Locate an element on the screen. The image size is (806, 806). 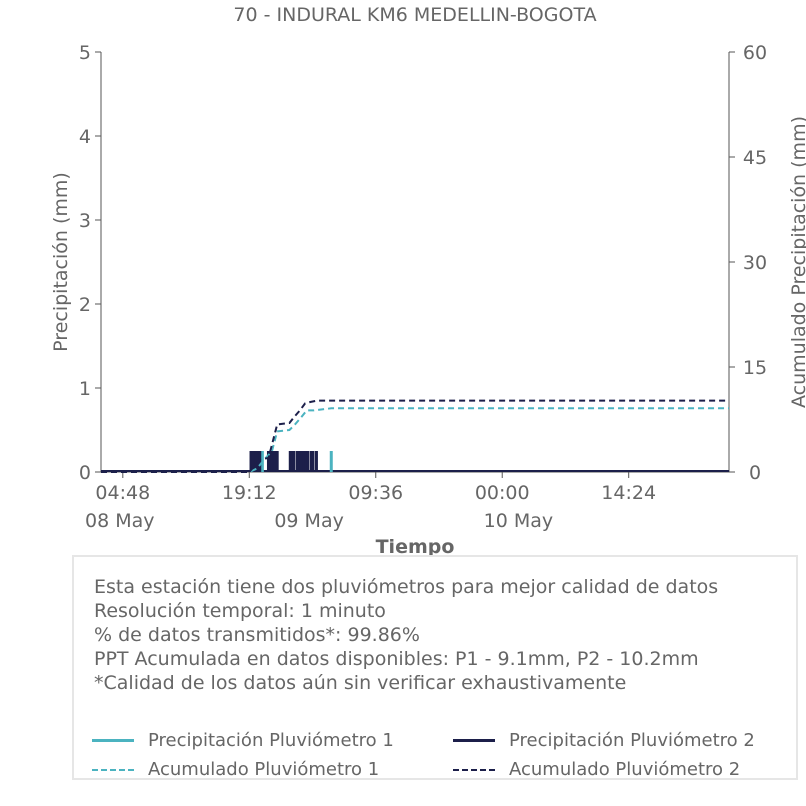
y-tick-label: 0 is located at coordinates (85, 473).